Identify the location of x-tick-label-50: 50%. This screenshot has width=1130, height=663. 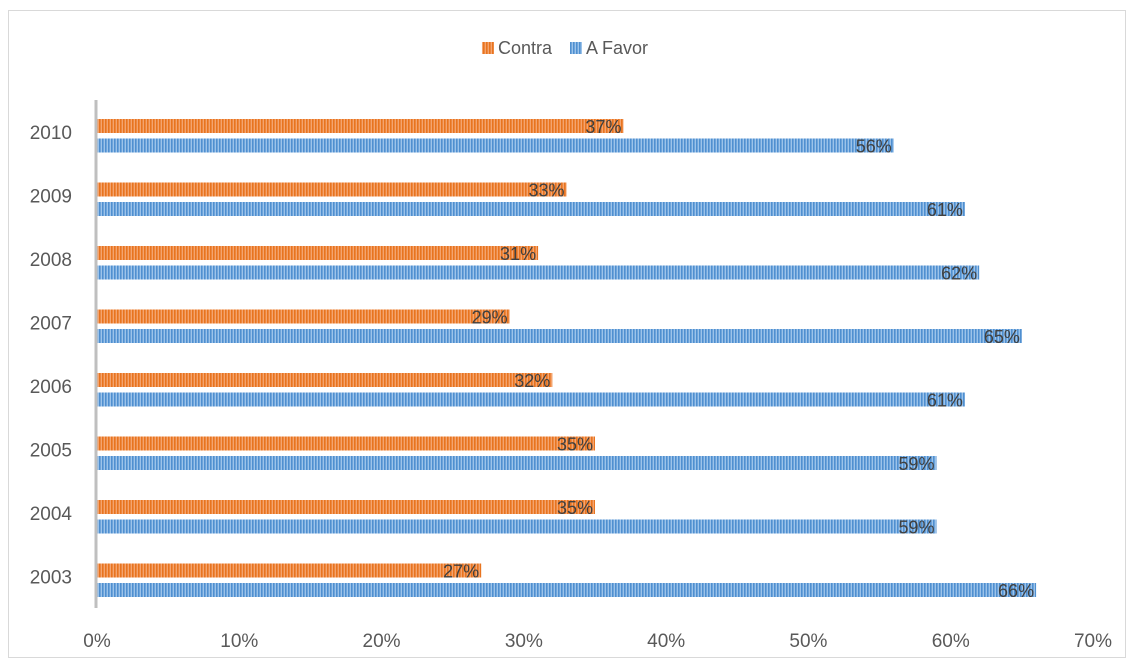
(808, 641).